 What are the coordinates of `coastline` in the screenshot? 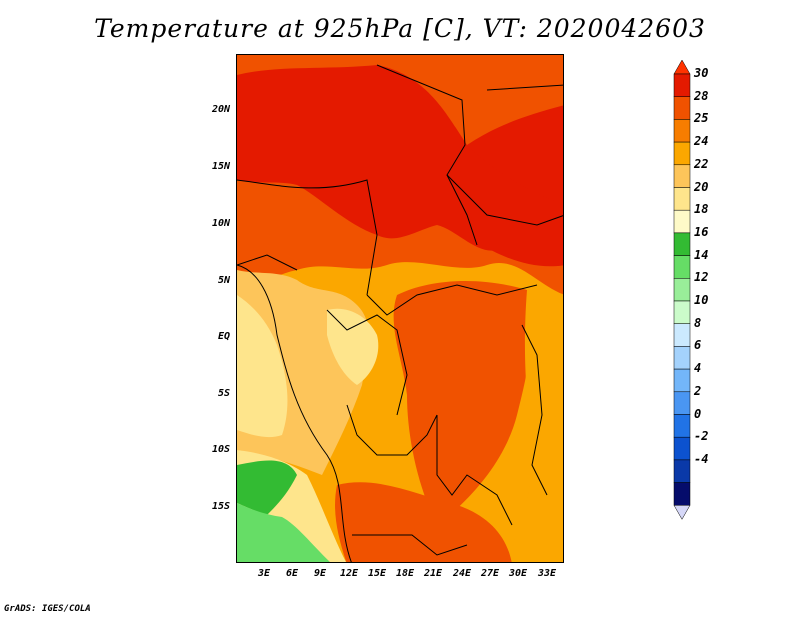 It's located at (294, 413).